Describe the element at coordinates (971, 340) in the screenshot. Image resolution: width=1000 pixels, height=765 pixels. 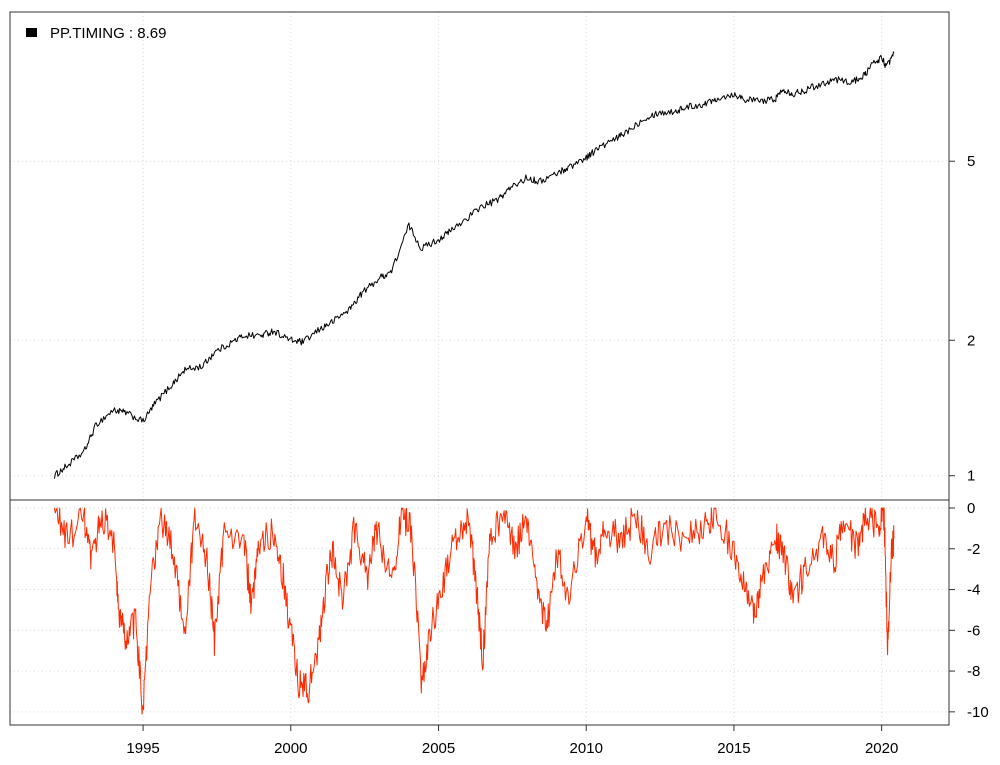
I see `y-tick-label: 2` at that location.